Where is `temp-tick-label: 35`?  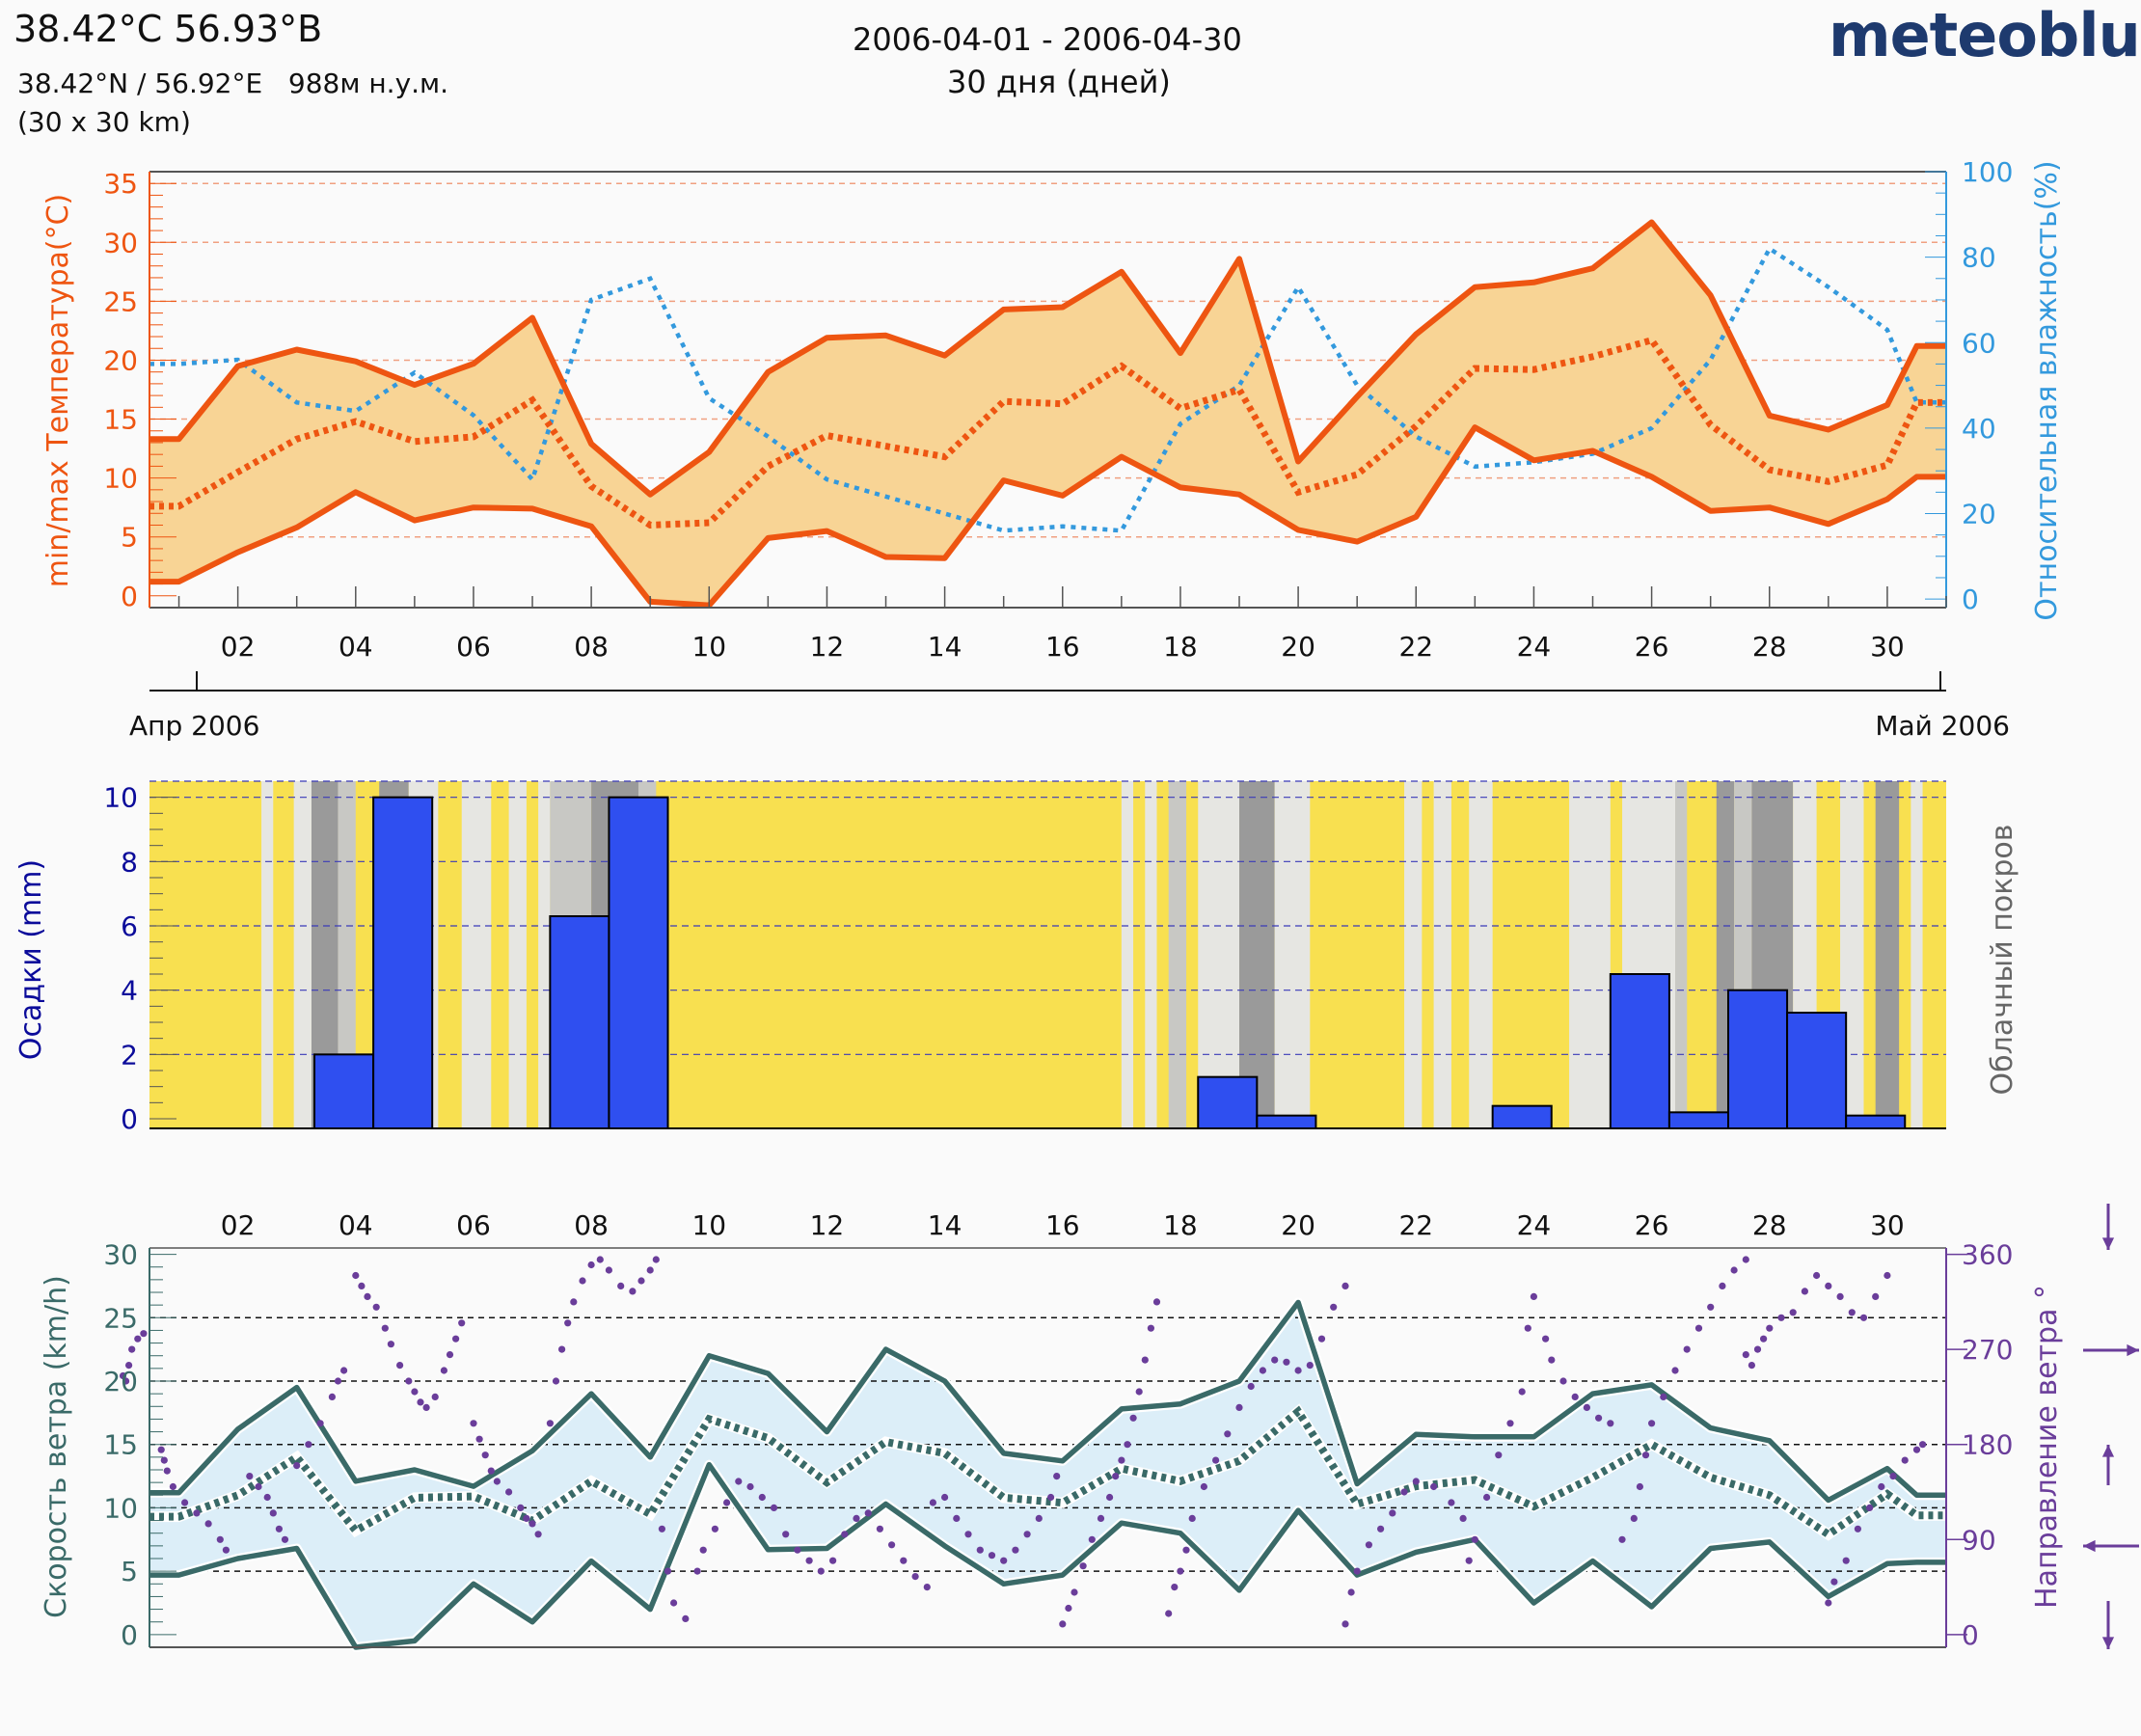
temp-tick-label: 35 is located at coordinates (121, 184).